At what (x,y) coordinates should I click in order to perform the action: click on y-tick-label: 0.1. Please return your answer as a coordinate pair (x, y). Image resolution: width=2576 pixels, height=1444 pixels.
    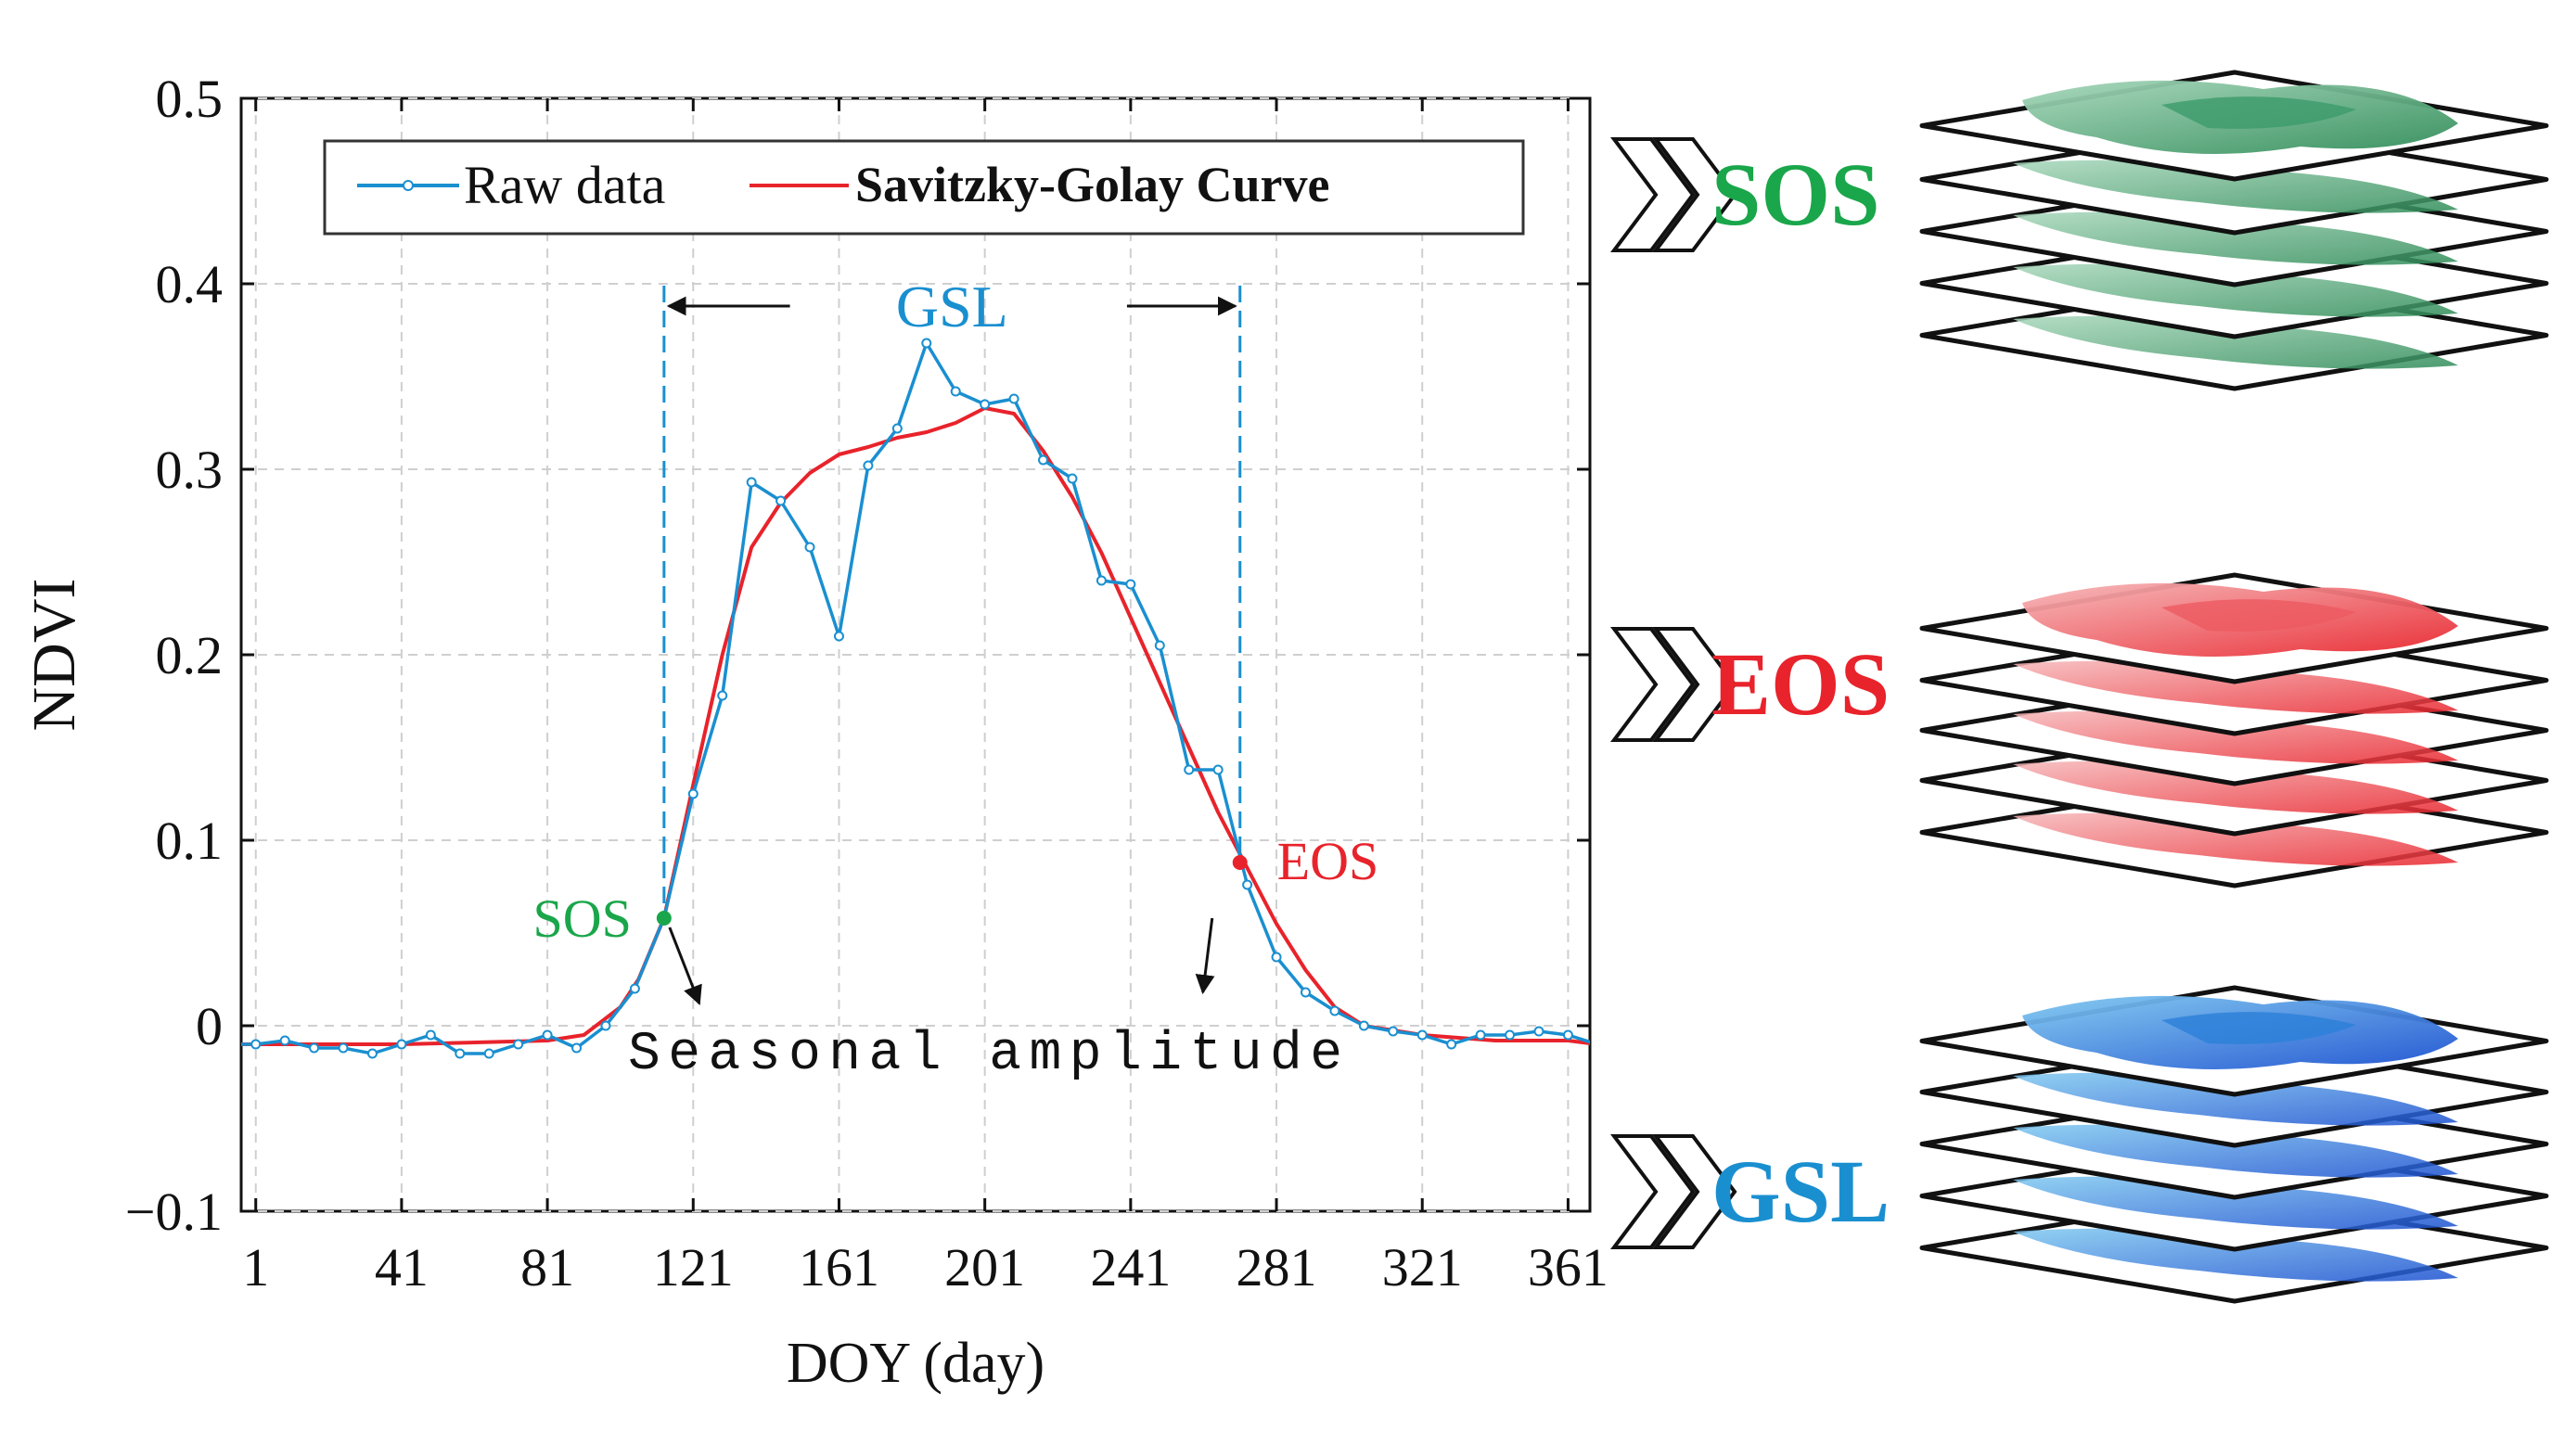
    Looking at the image, I should click on (190, 841).